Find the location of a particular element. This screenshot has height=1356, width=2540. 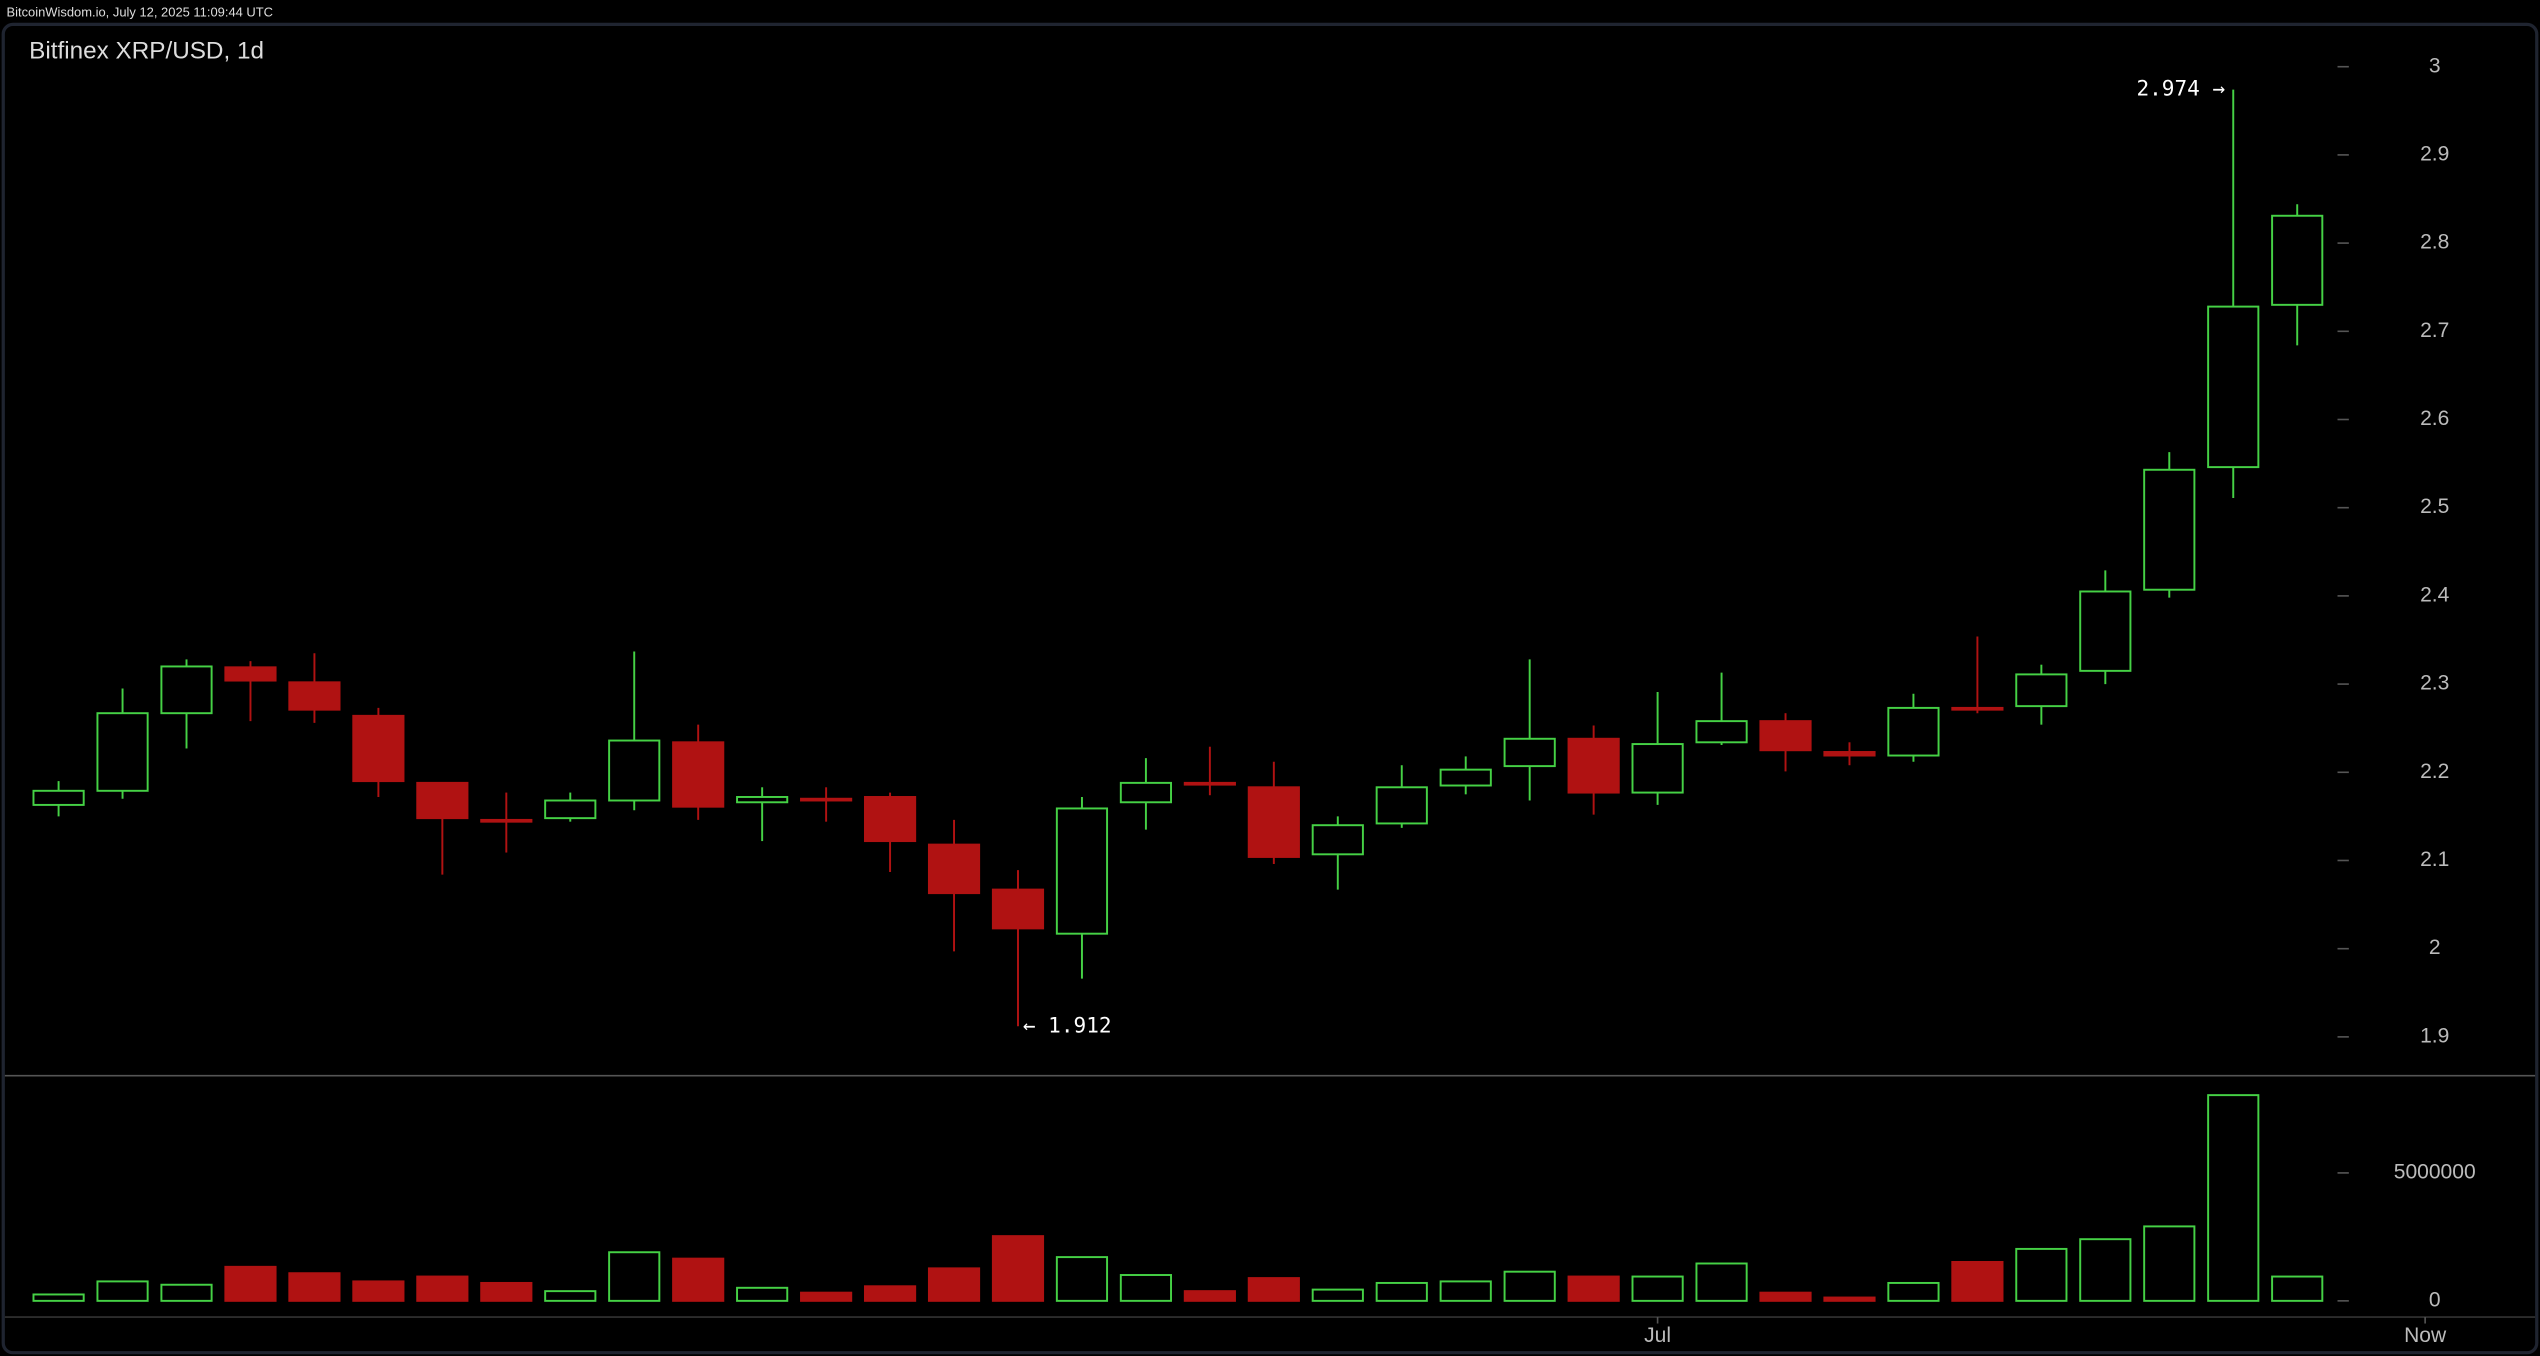

chart-title: Bitfinex XRP/USD, 1d is located at coordinates (146, 50).